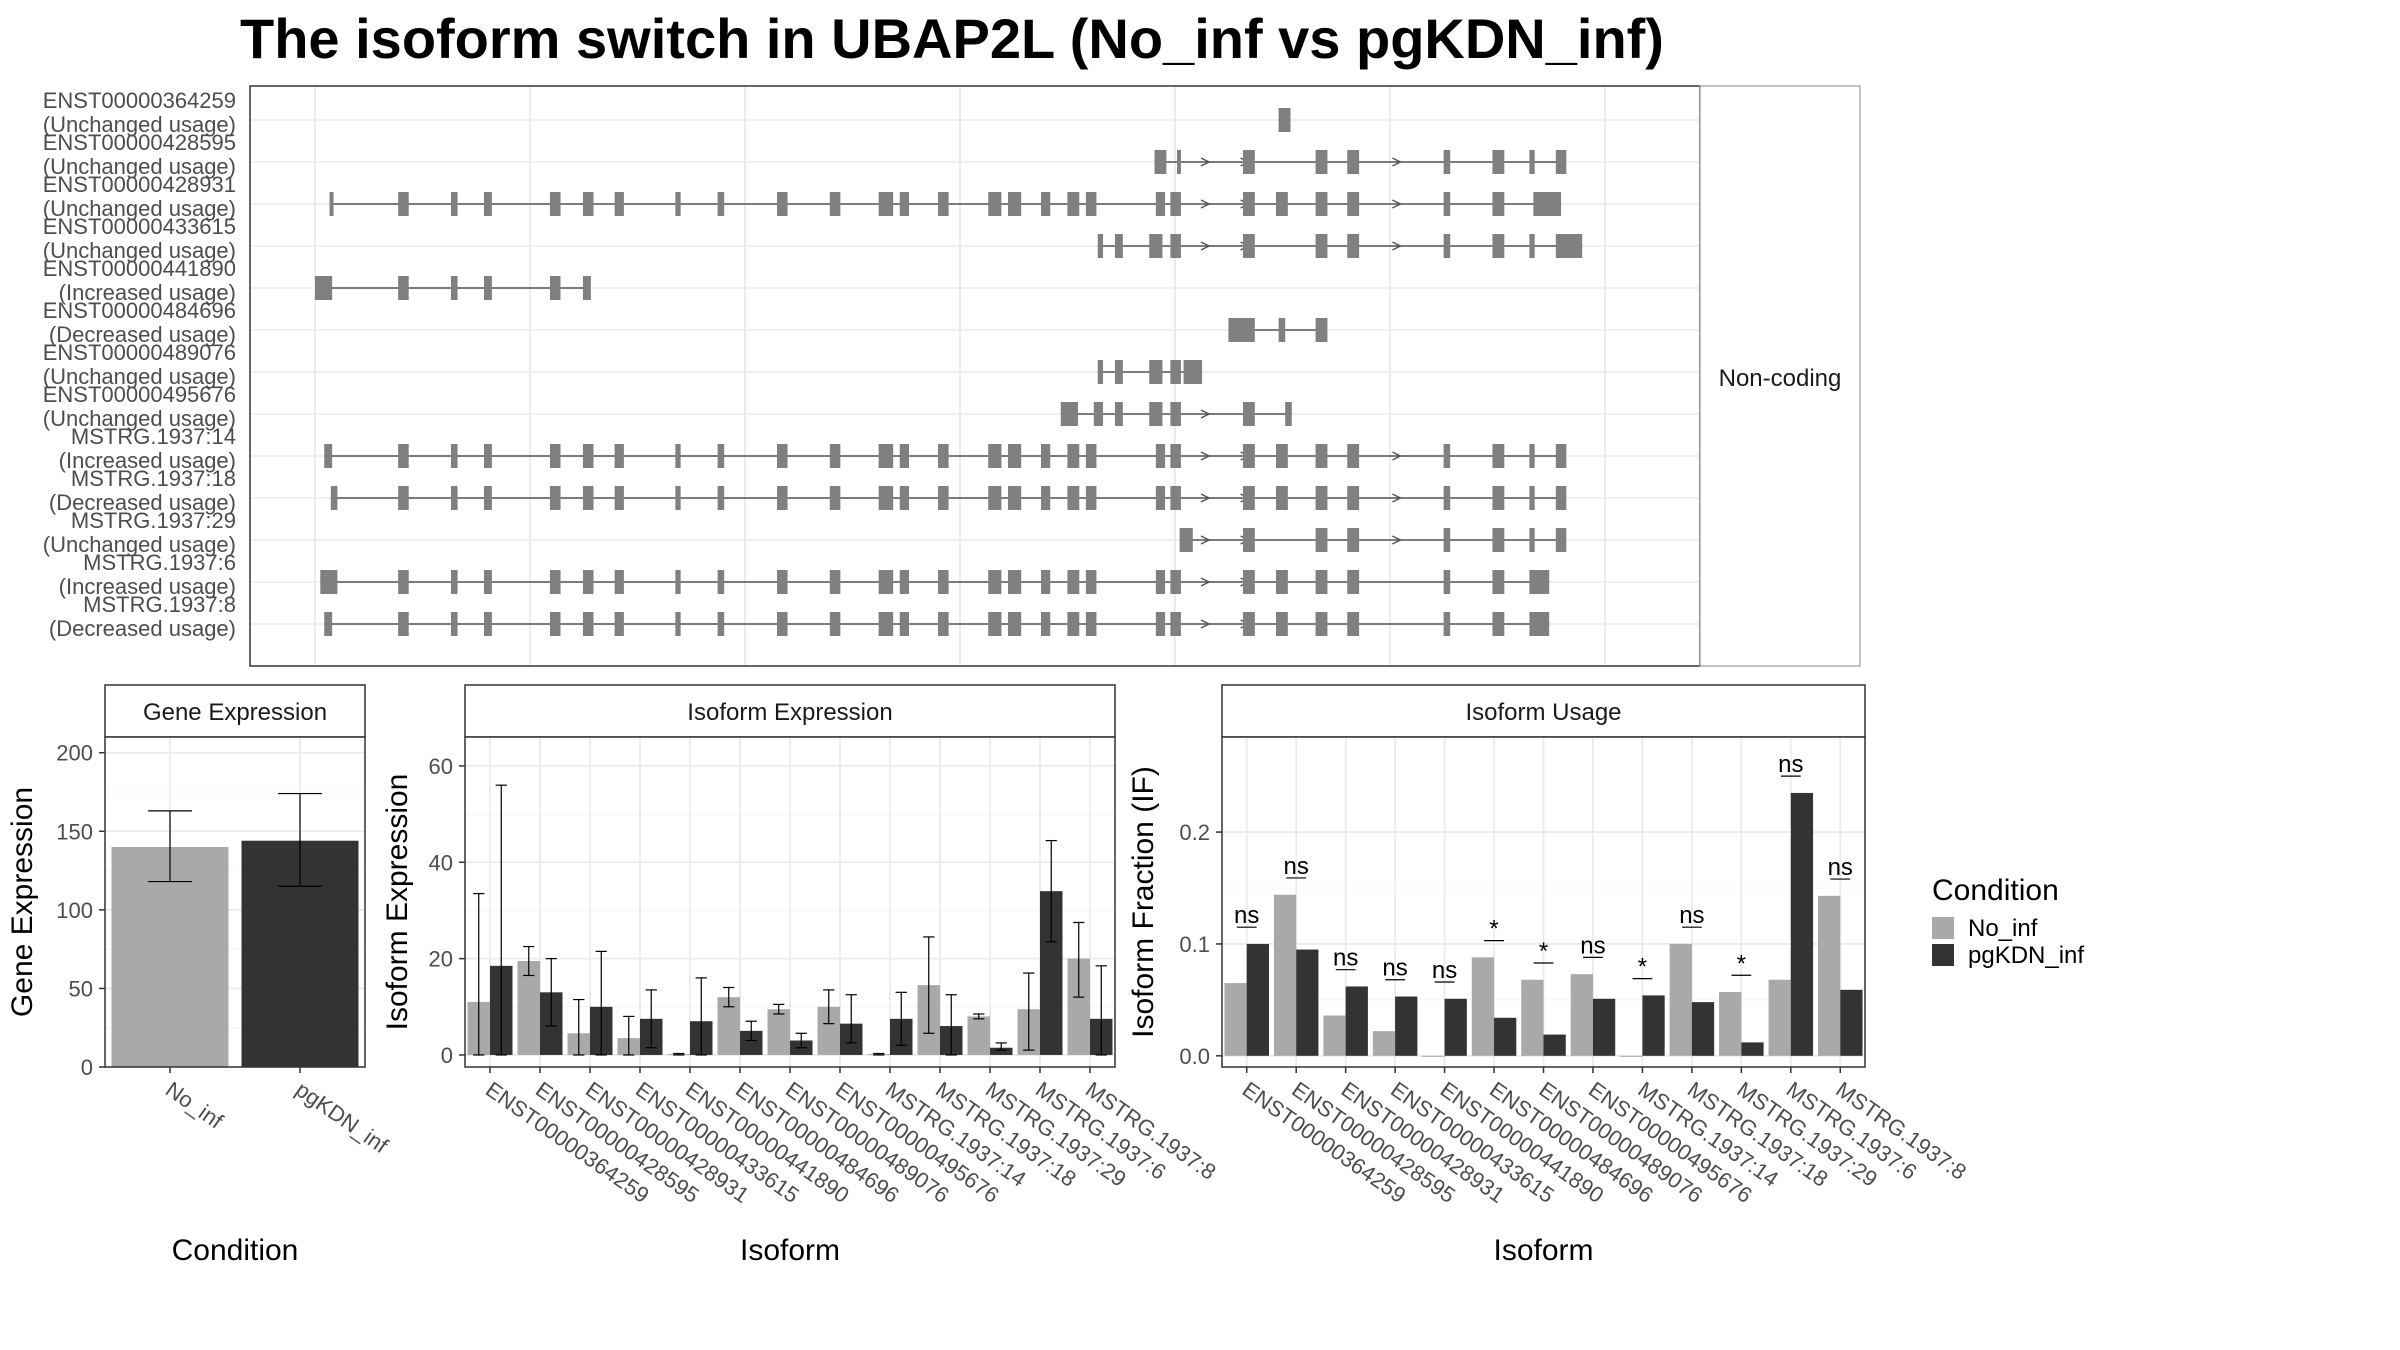 The width and height of the screenshot is (2400, 1350). Describe the element at coordinates (139, 184) in the screenshot. I see `track-label-id: ENST00000428931` at that location.